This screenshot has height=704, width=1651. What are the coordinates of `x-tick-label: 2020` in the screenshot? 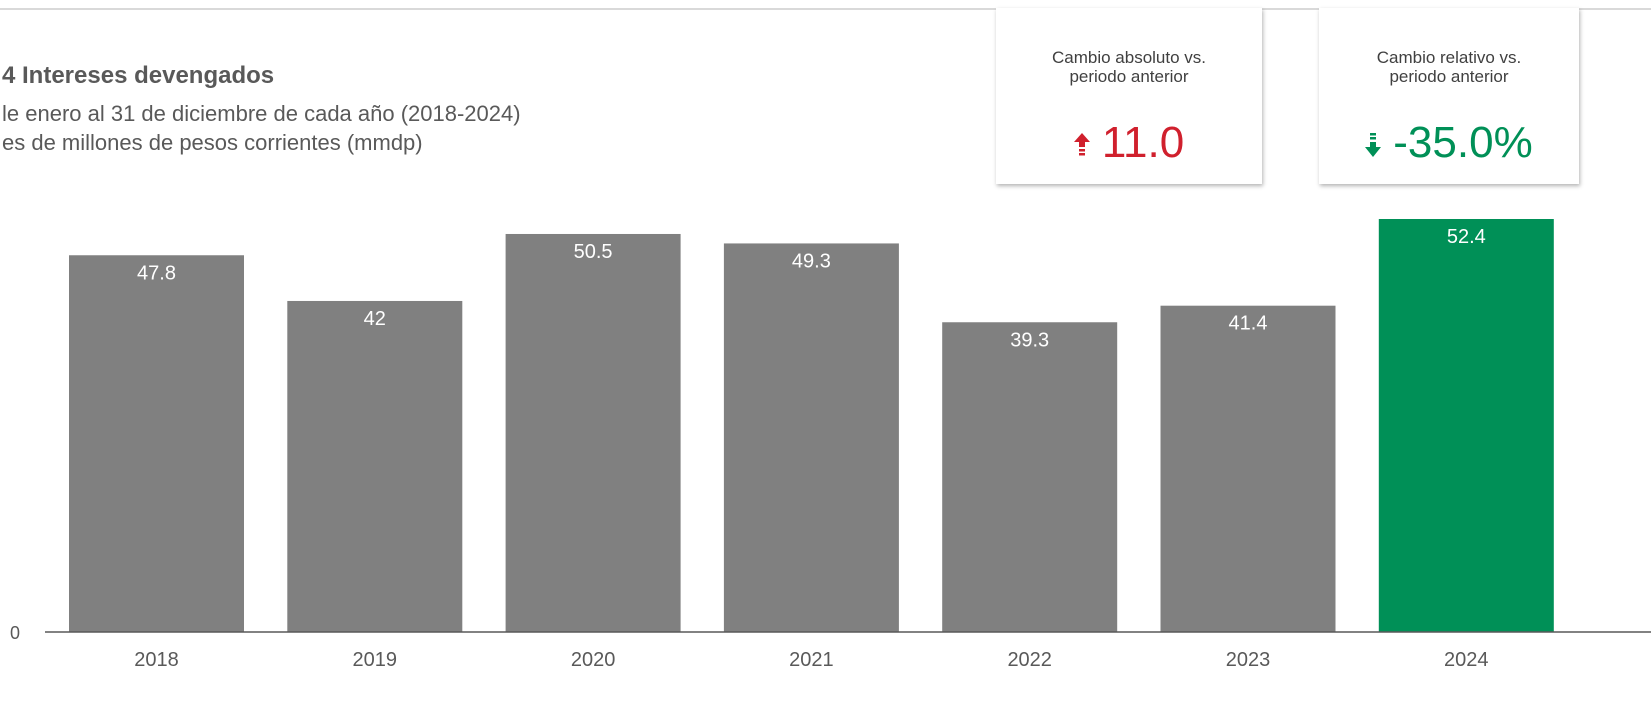 It's located at (593, 660).